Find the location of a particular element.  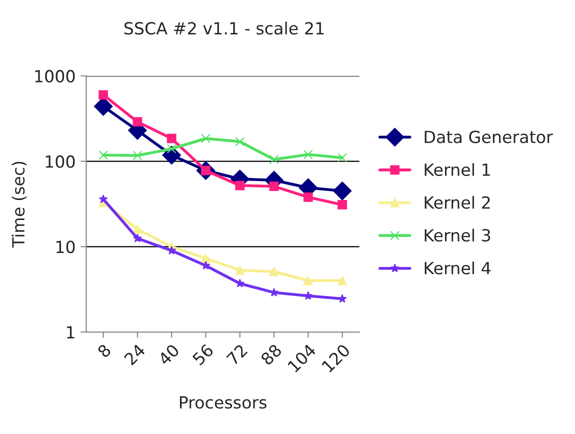

y-axis-title: Time (sec) is located at coordinates (19, 205).